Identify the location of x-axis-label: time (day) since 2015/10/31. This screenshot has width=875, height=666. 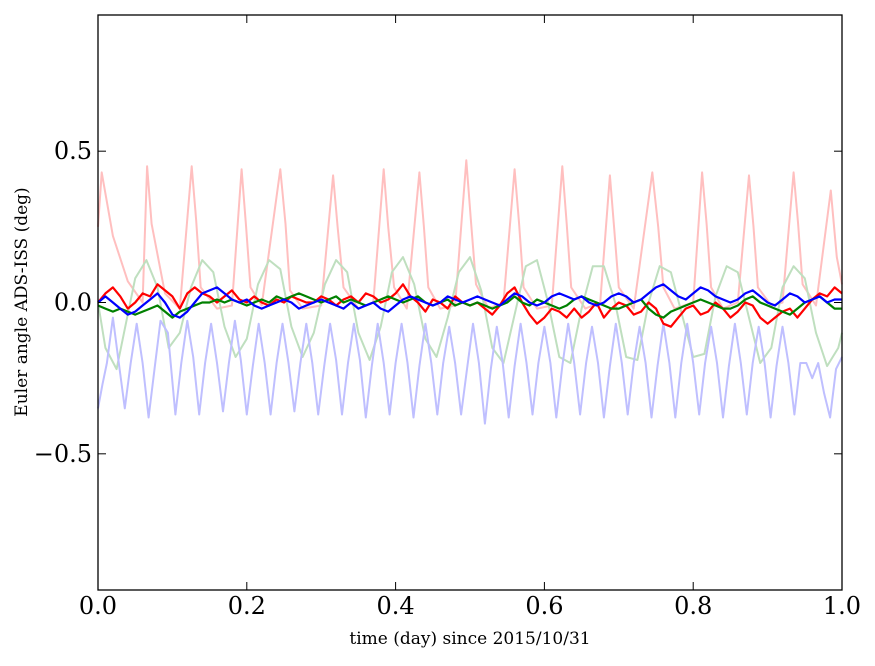
(469, 639).